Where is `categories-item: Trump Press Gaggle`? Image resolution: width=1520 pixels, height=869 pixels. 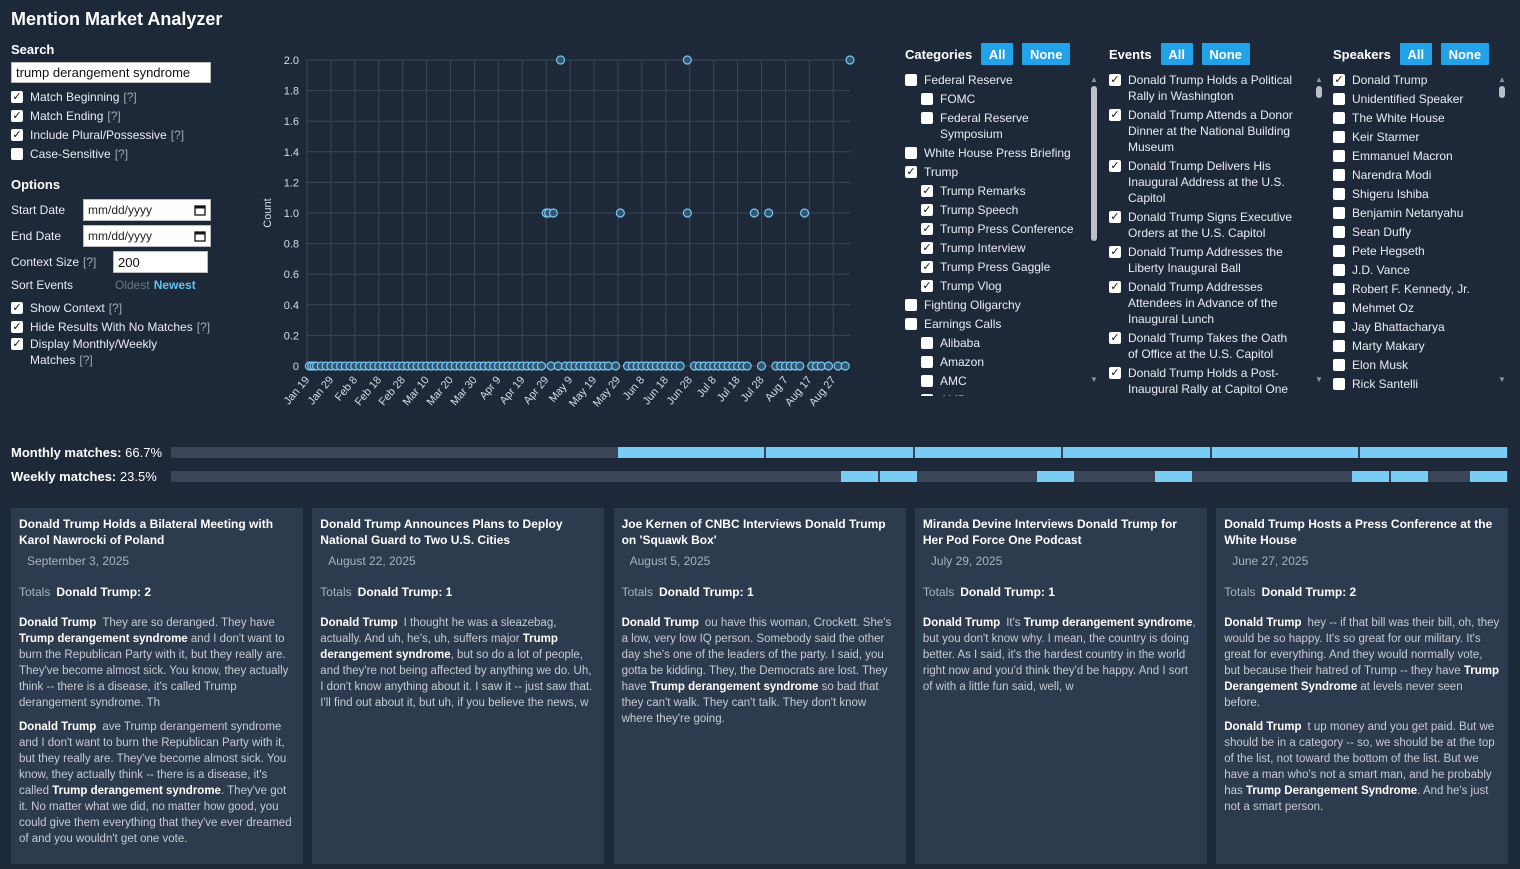
categories-item: Trump Press Gaggle is located at coordinates (996, 267).